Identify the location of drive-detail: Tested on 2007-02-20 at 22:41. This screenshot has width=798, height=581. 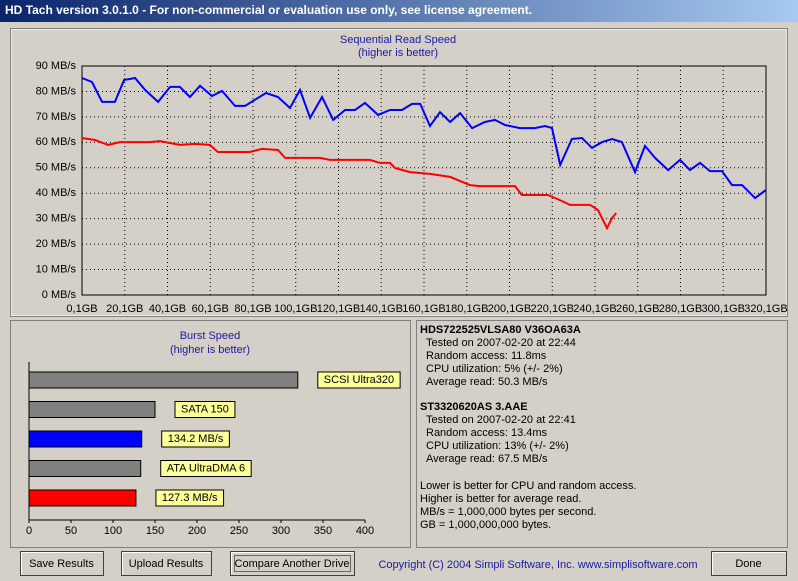
(501, 420).